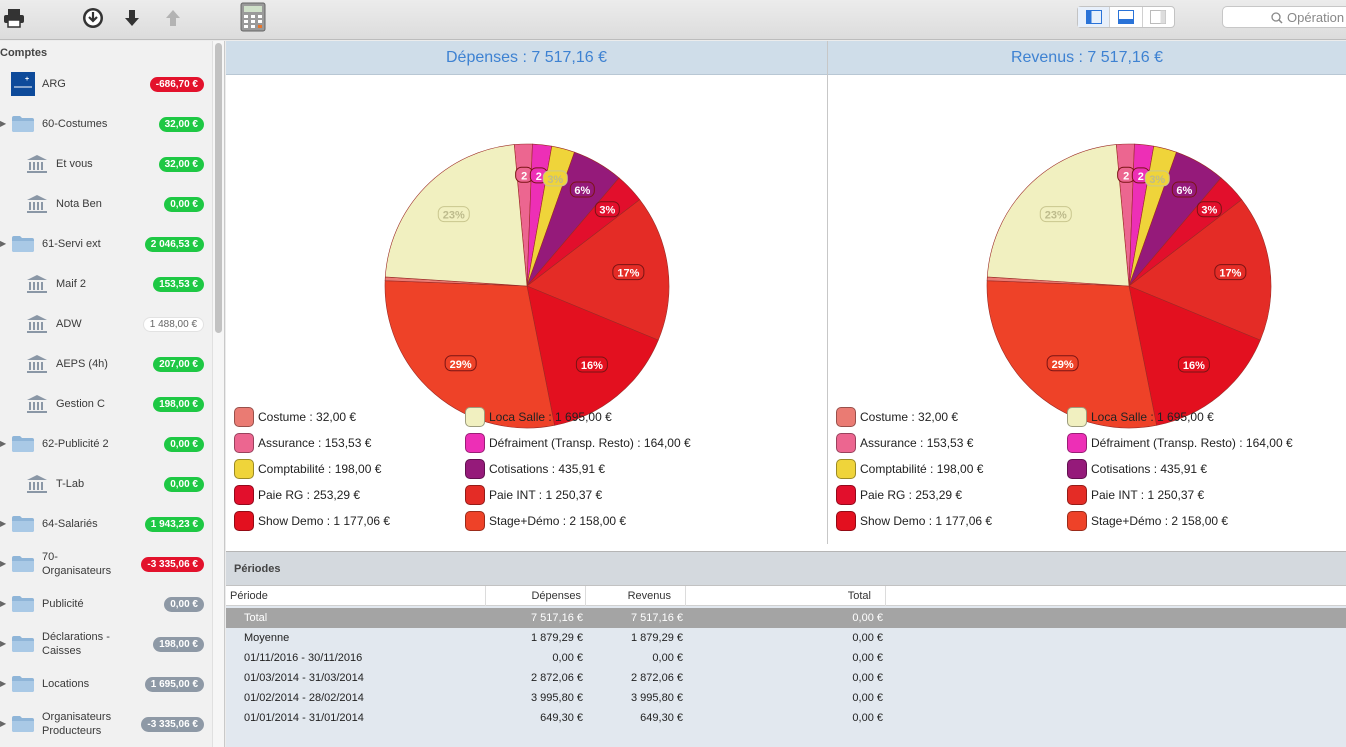 This screenshot has height=747, width=1346. What do you see at coordinates (93, 18) in the screenshot?
I see `download-circle-icon` at bounding box center [93, 18].